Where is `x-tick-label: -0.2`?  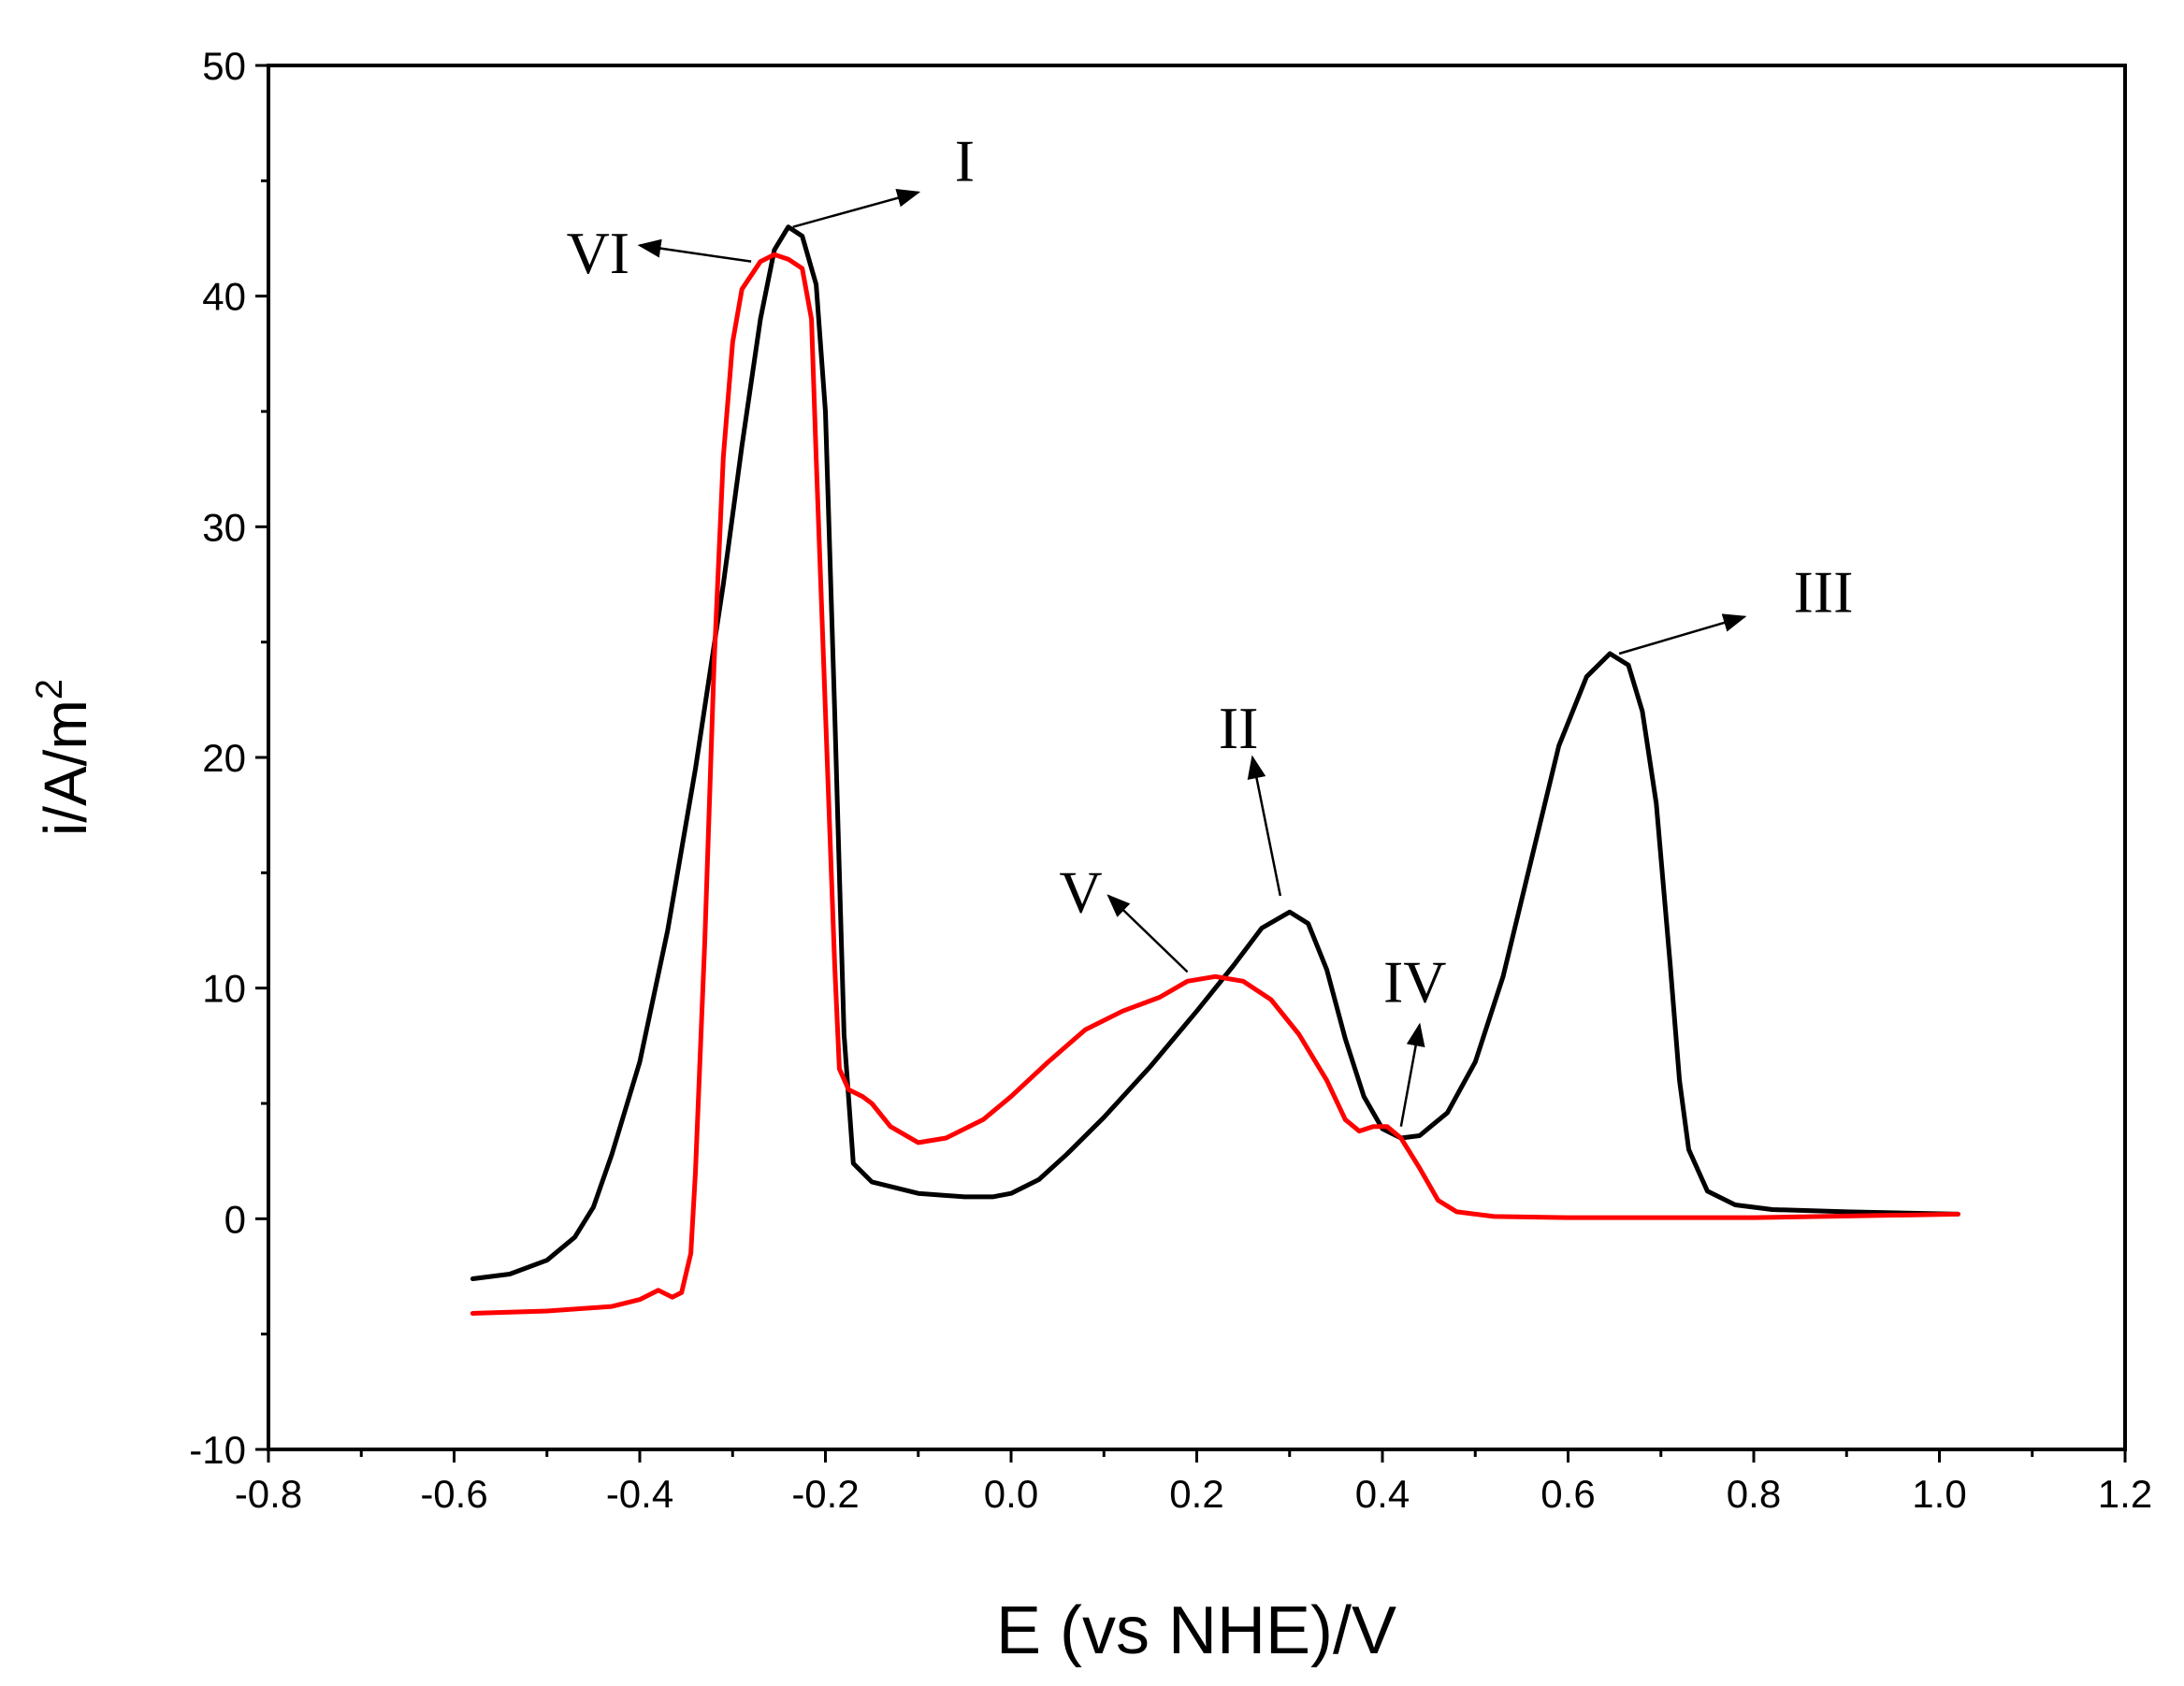
x-tick-label: -0.2 is located at coordinates (825, 1494).